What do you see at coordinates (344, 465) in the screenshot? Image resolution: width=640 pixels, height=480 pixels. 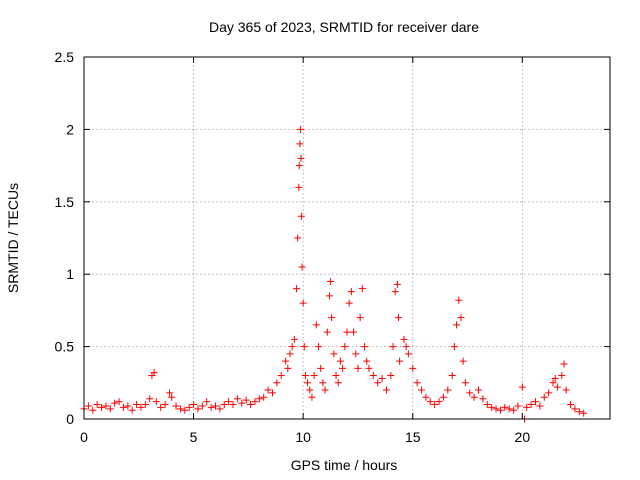 I see `x-axis-label: GPS time / hours` at bounding box center [344, 465].